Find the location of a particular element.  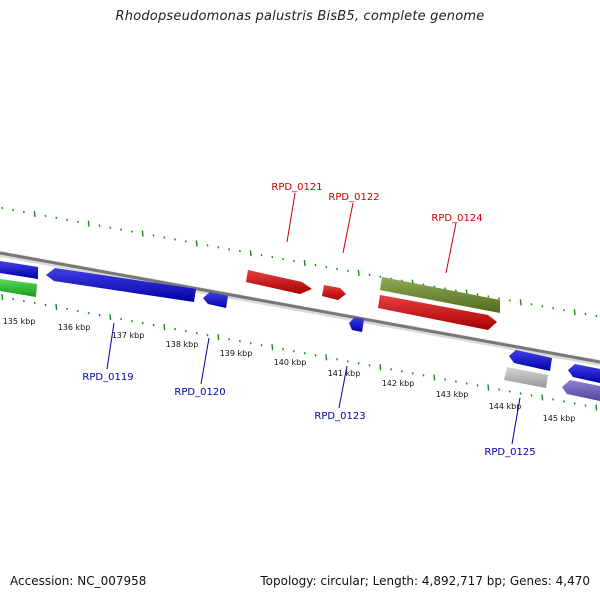

scale-label: 142 kbp is located at coordinates (398, 383).